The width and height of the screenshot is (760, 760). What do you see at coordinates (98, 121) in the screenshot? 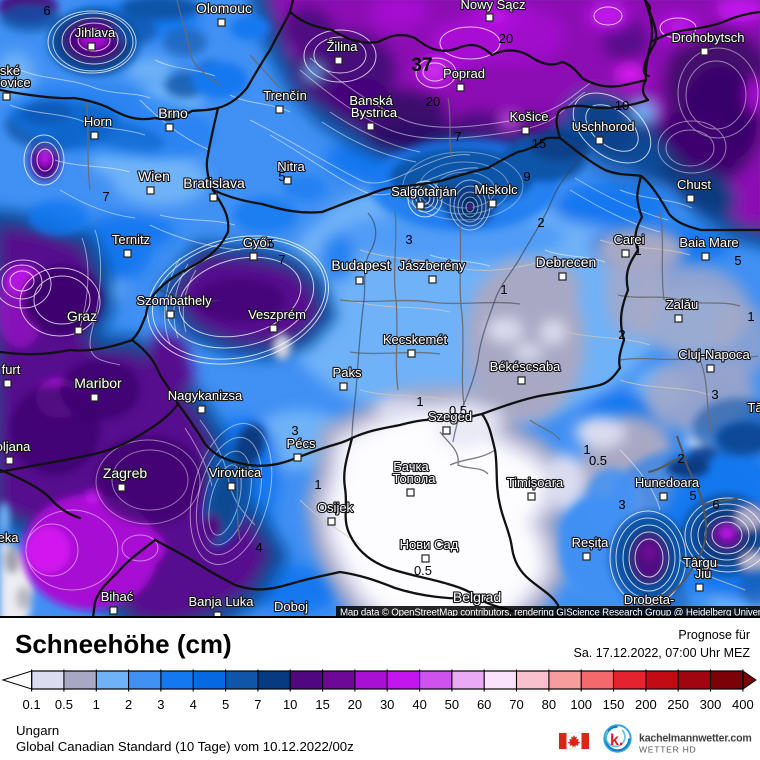
I see `svg-text: Horn` at bounding box center [98, 121].